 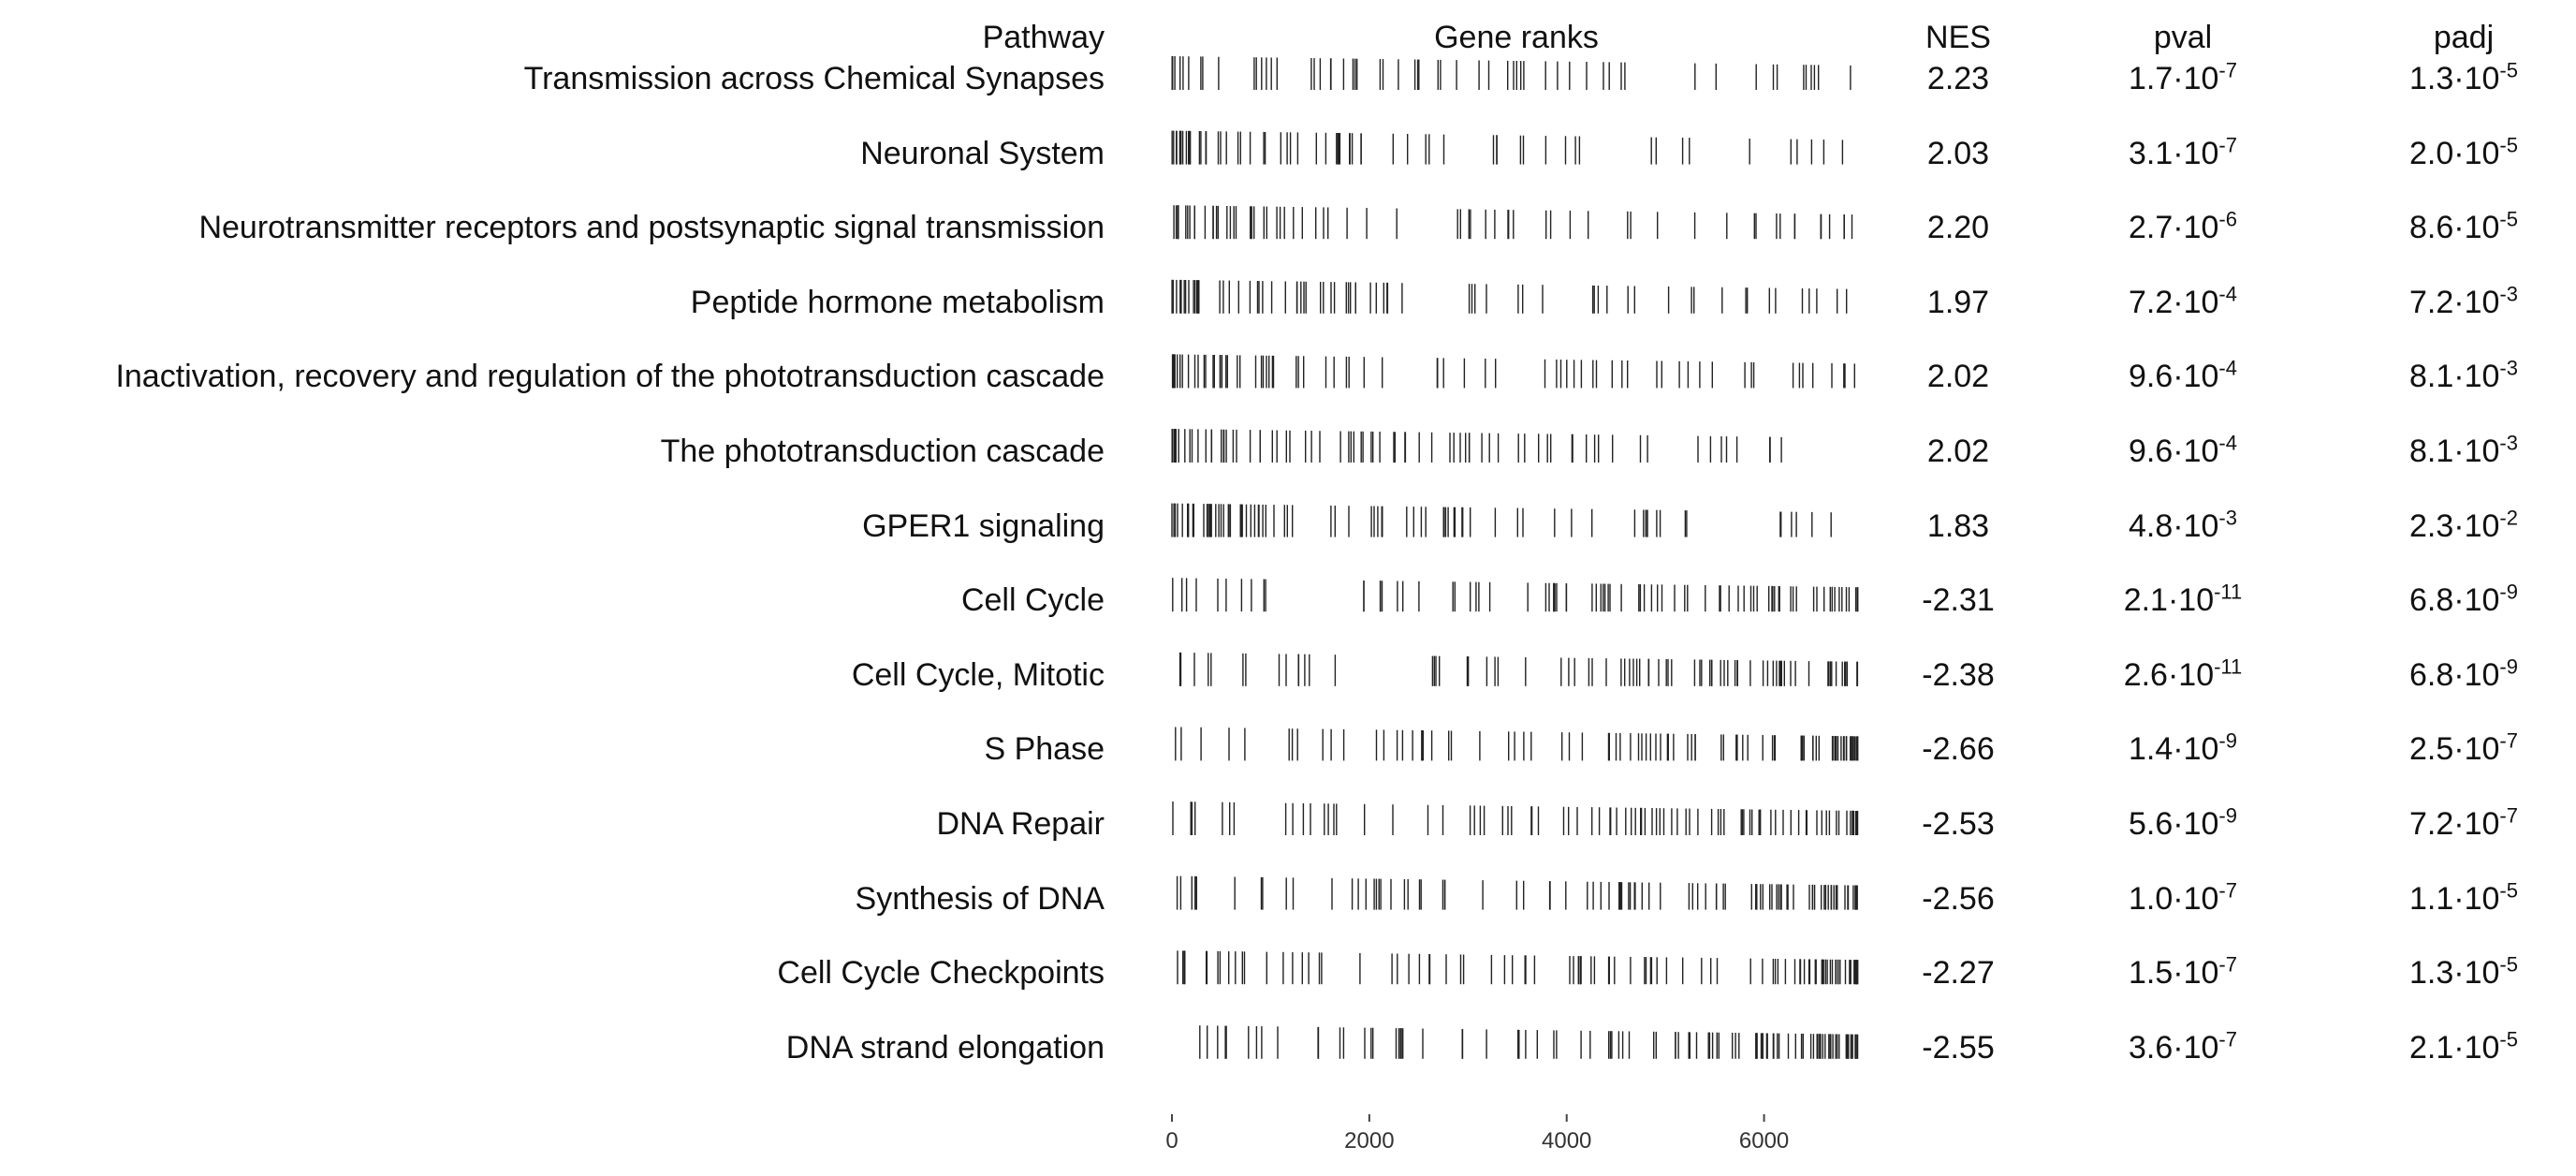 What do you see at coordinates (2183, 822) in the screenshot?
I see `pval-value: 5.6·10⁻⁹` at bounding box center [2183, 822].